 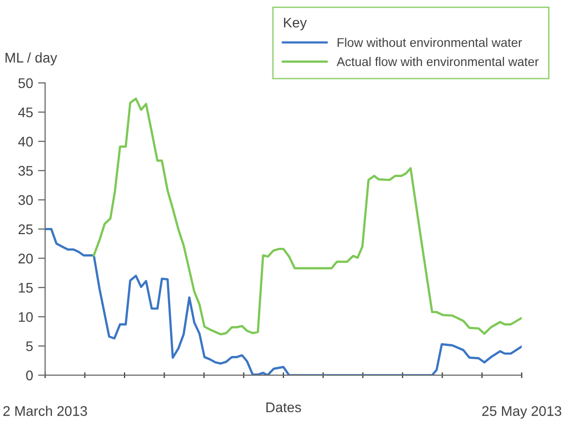 I want to click on y-tick-label: 20, so click(x=25, y=259).